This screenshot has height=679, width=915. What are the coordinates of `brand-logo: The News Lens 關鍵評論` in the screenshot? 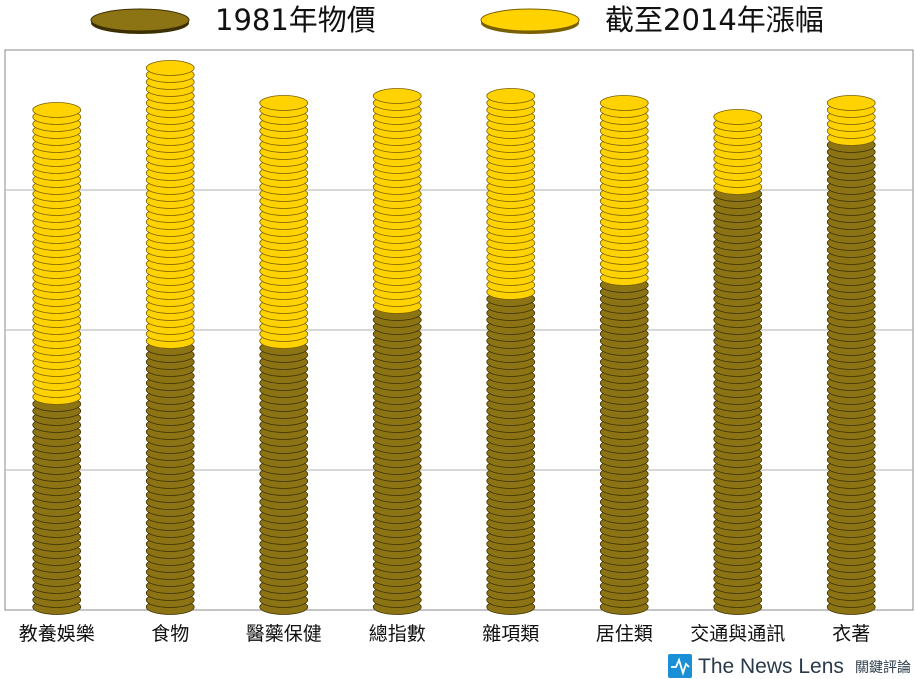 It's located at (789, 666).